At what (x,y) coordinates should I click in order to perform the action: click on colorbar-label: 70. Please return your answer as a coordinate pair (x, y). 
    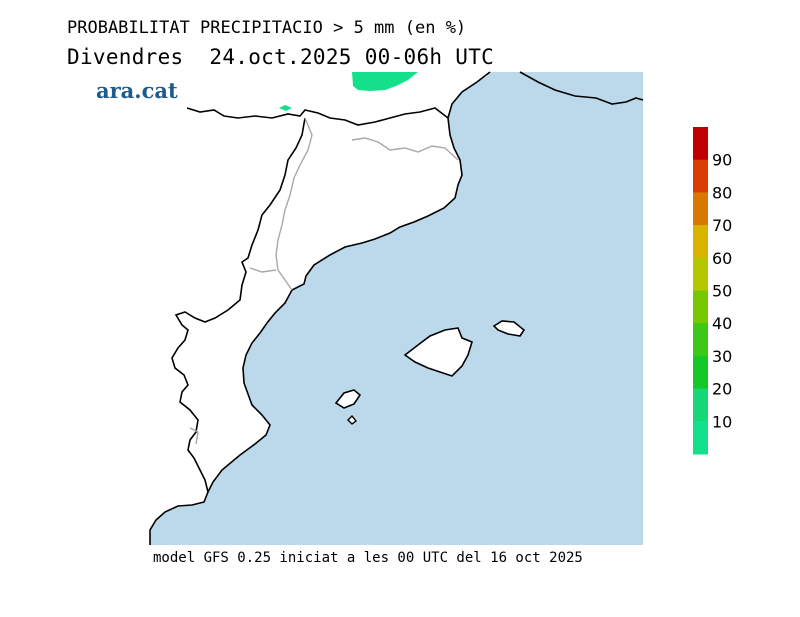
    Looking at the image, I should click on (722, 225).